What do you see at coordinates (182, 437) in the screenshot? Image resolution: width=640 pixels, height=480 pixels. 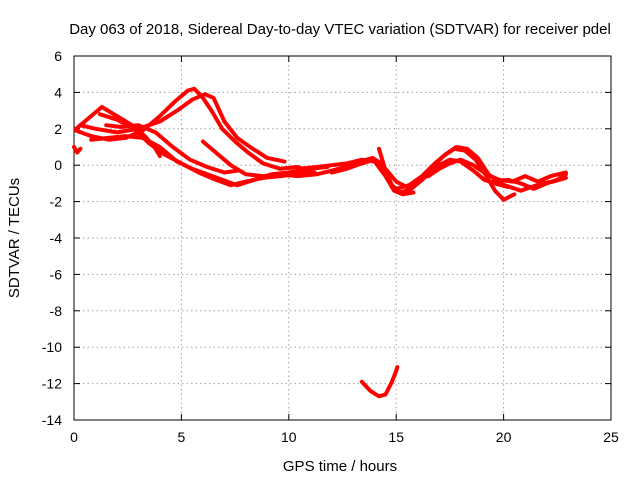 I see `x-tick-label: 5` at bounding box center [182, 437].